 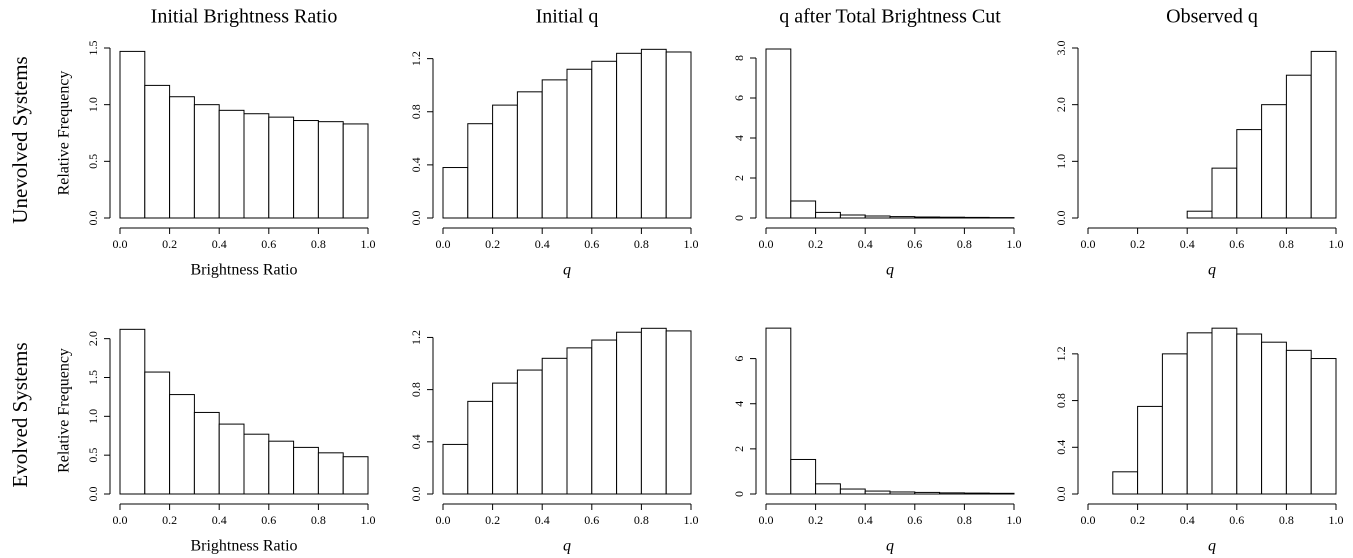 What do you see at coordinates (1212, 17) in the screenshot?
I see `panel-title: Observed q` at bounding box center [1212, 17].